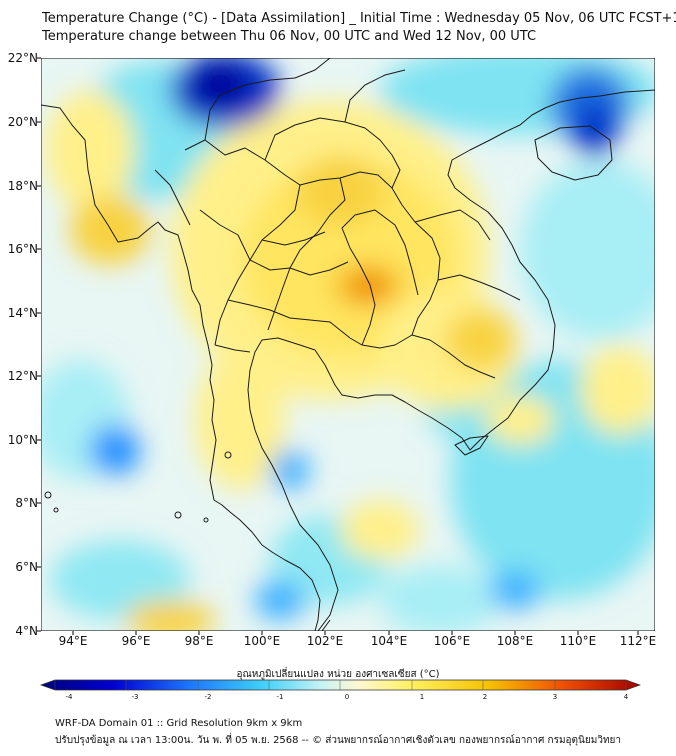 The width and height of the screenshot is (676, 756). I want to click on lon-label: 102°E, so click(325, 641).